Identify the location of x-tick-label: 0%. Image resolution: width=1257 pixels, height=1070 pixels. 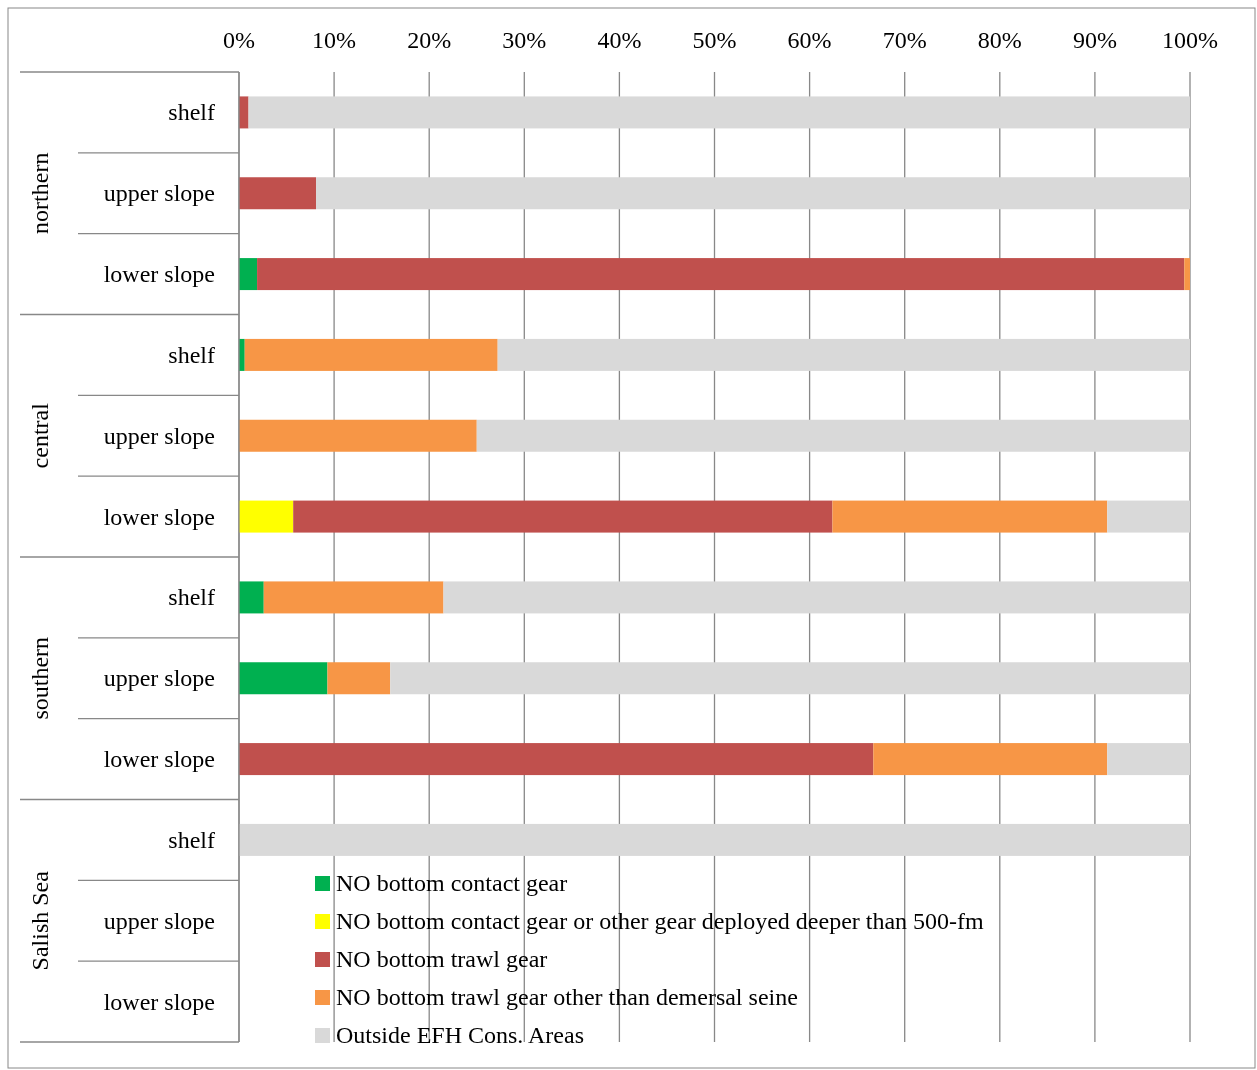
(239, 40).